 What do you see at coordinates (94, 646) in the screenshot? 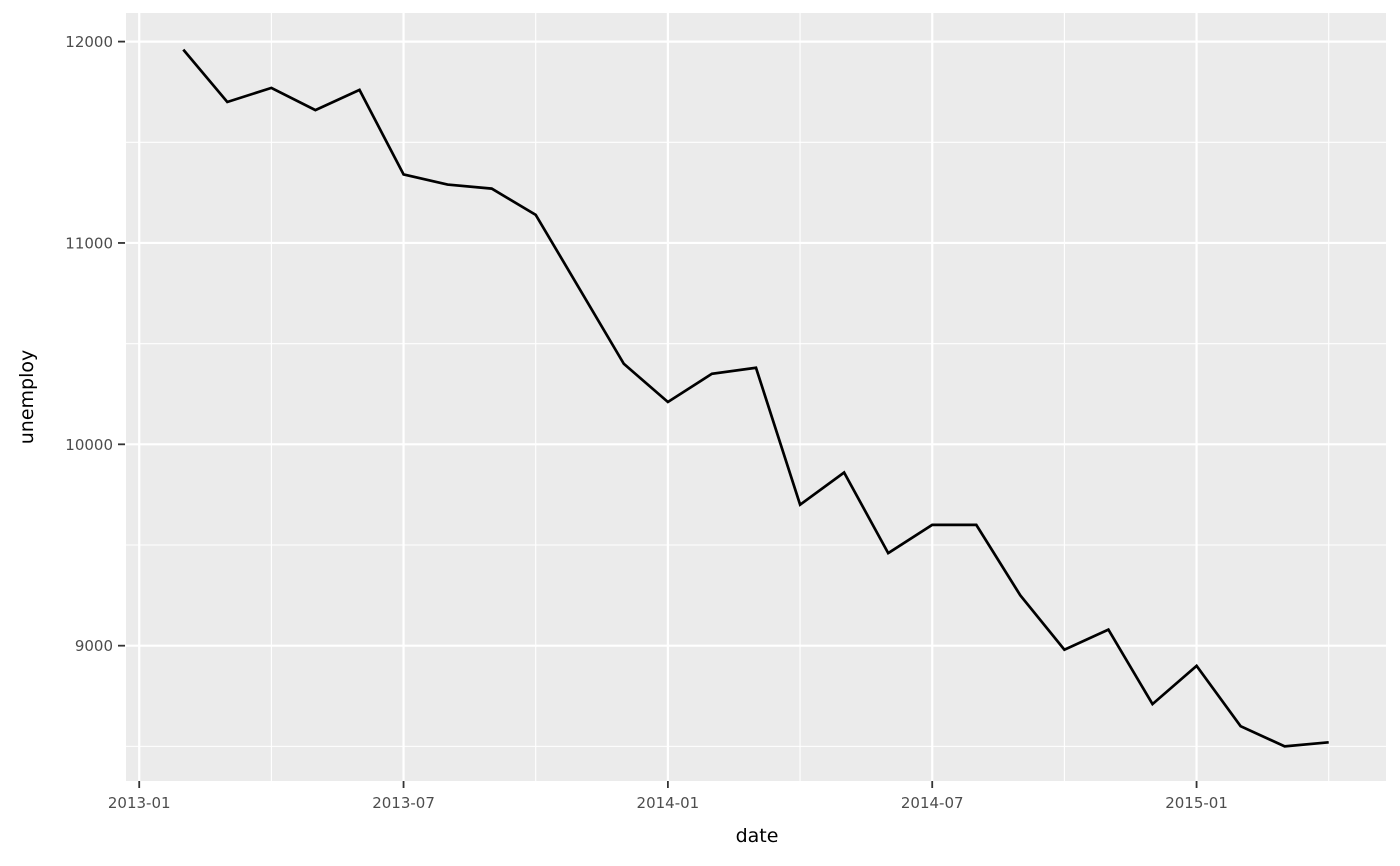
I see `y-tick-label: 9000` at bounding box center [94, 646].